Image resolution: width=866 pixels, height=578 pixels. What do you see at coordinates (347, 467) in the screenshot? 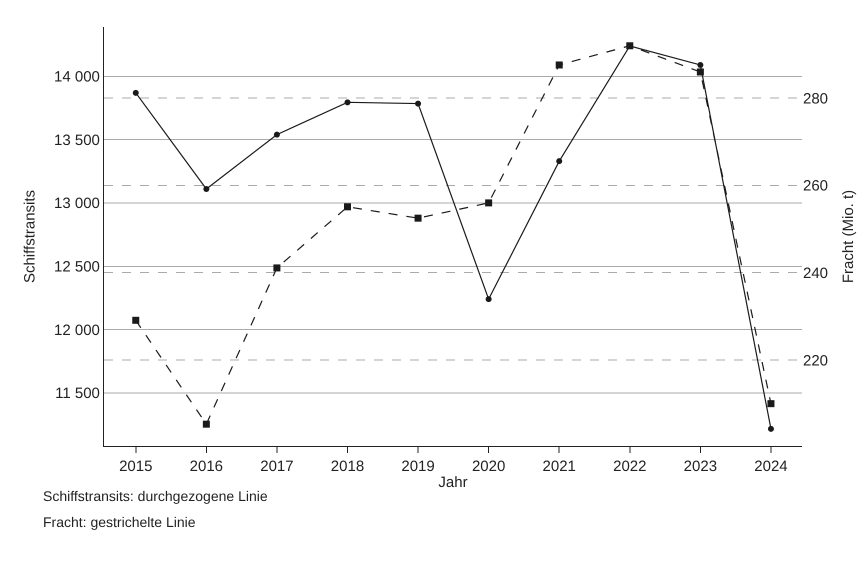
I see `x-tick-label: 2018` at bounding box center [347, 467].